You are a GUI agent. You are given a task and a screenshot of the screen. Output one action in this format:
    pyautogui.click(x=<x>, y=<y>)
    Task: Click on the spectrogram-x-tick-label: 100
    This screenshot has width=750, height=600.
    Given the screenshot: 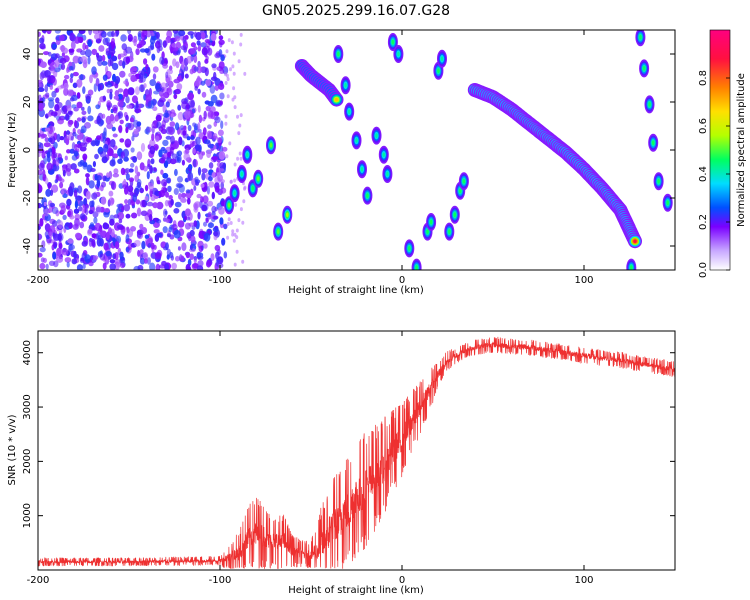 What is the action you would take?
    pyautogui.click(x=583, y=280)
    